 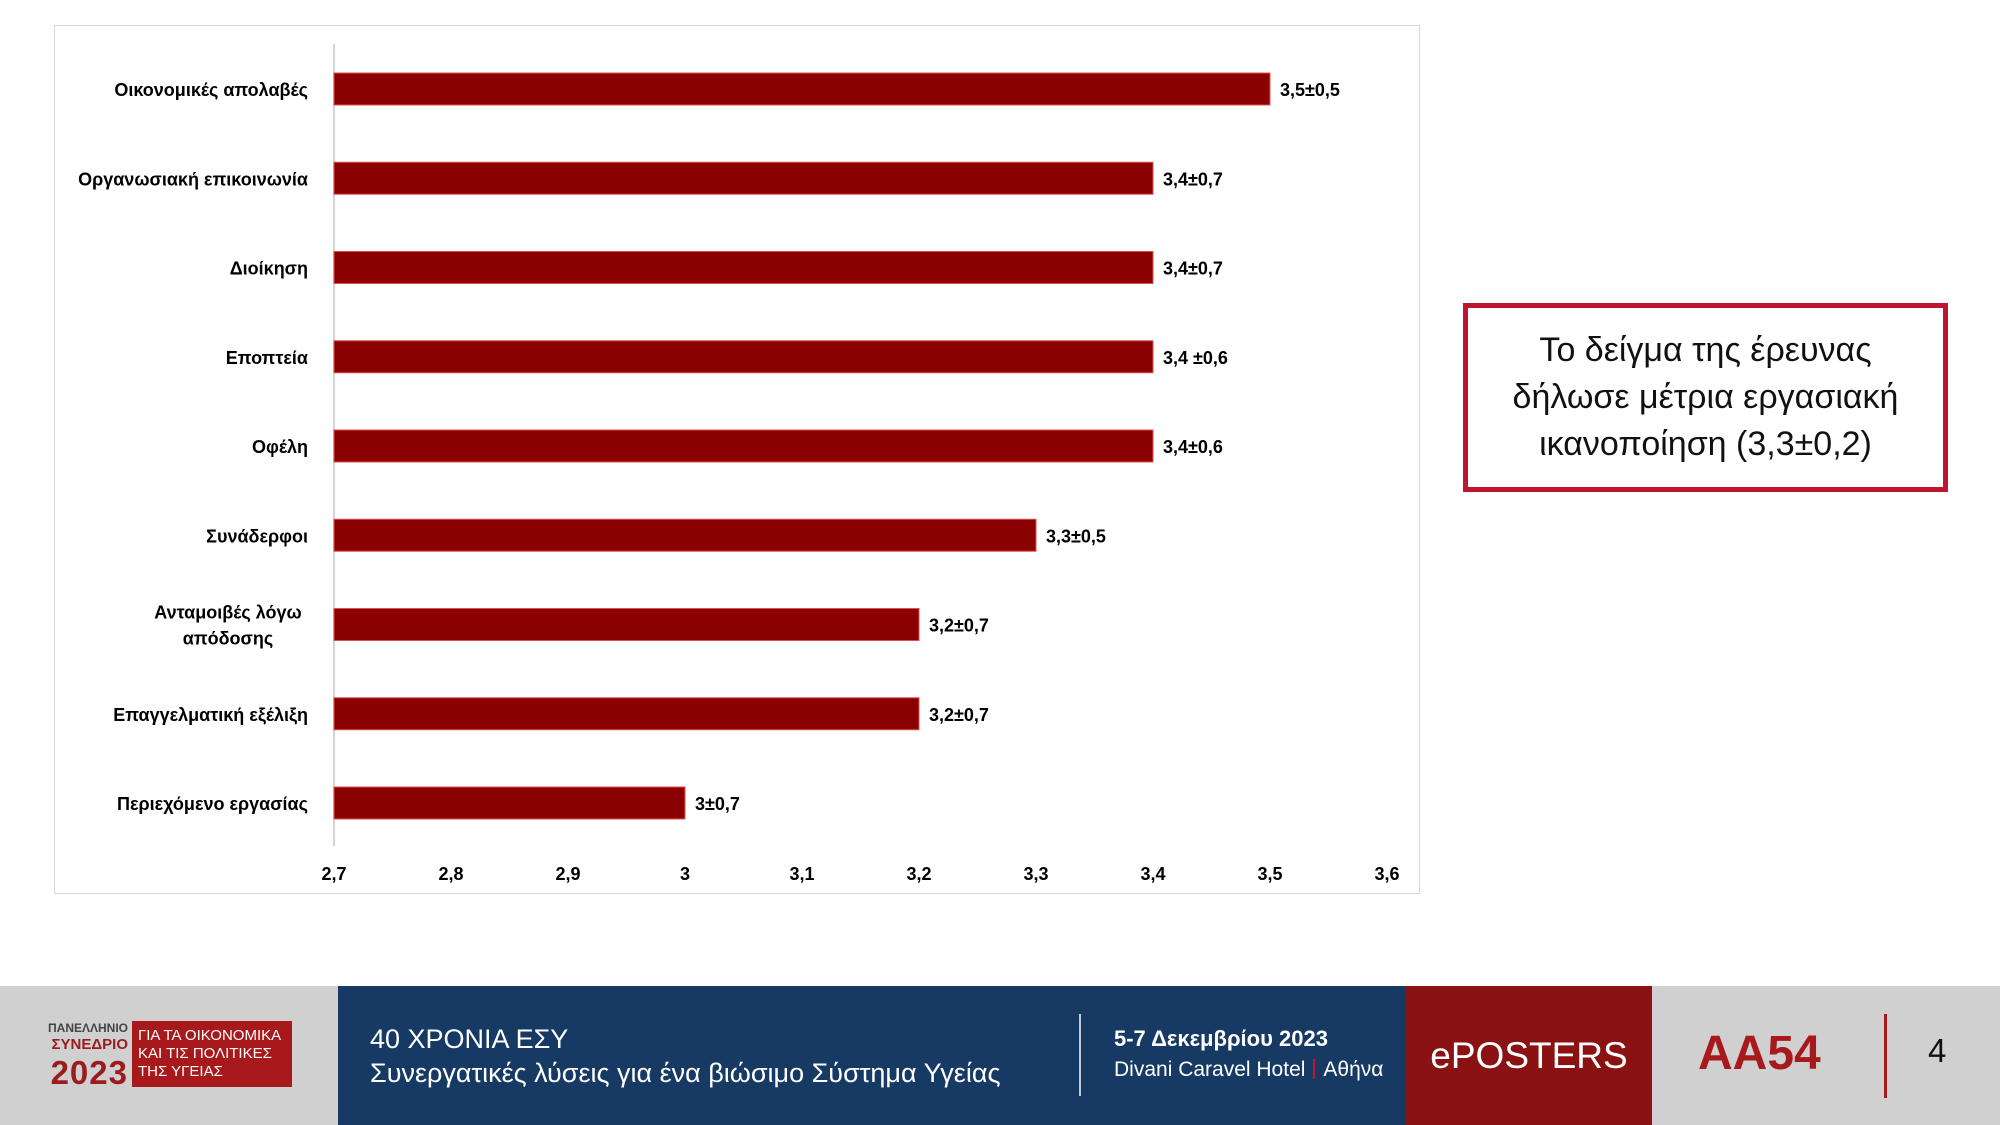 I want to click on logo-line1: ΠΑΝΕΛΛΗΝΙΟ, so click(x=87, y=1028).